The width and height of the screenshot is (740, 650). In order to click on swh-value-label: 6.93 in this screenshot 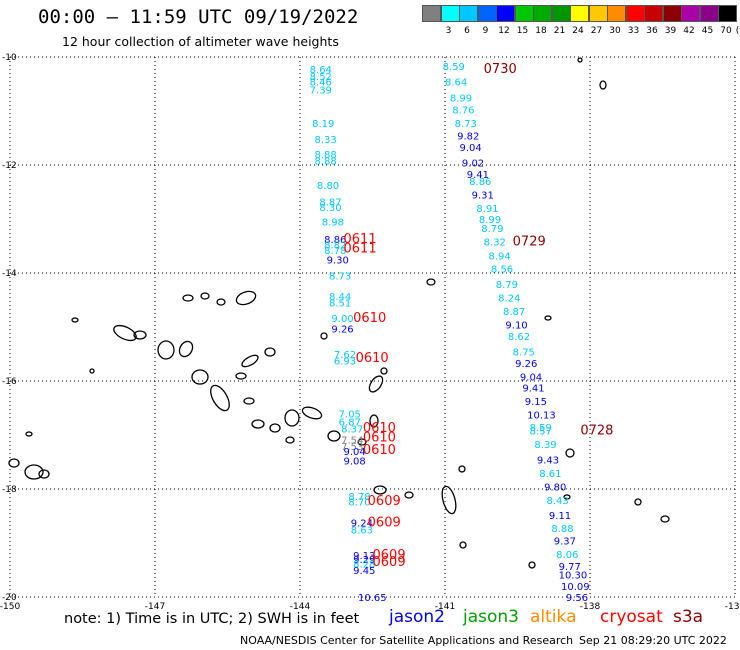, I will do `click(345, 361)`.